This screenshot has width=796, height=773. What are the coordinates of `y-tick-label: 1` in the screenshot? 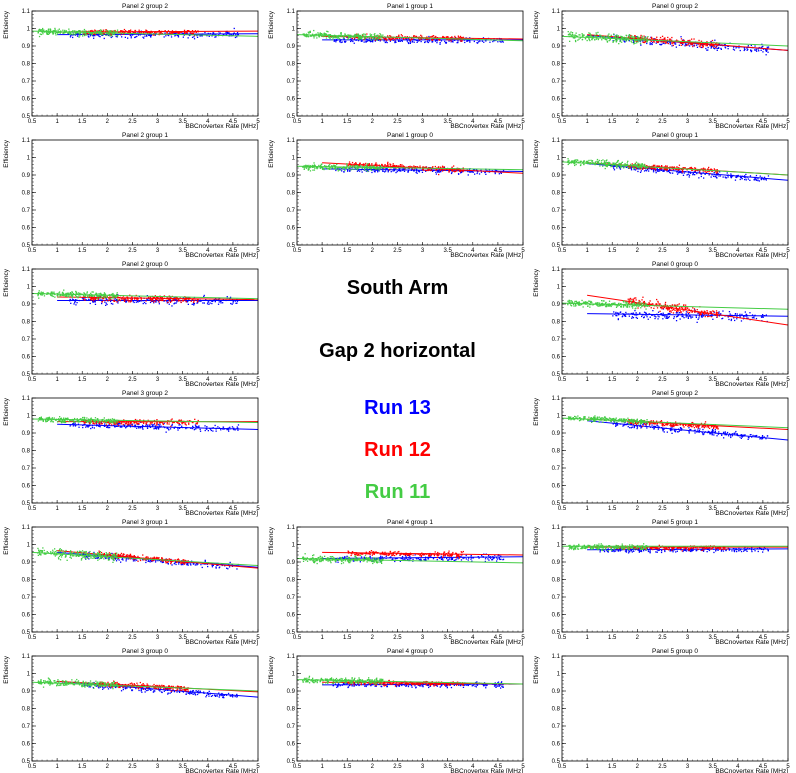 It's located at (559, 30).